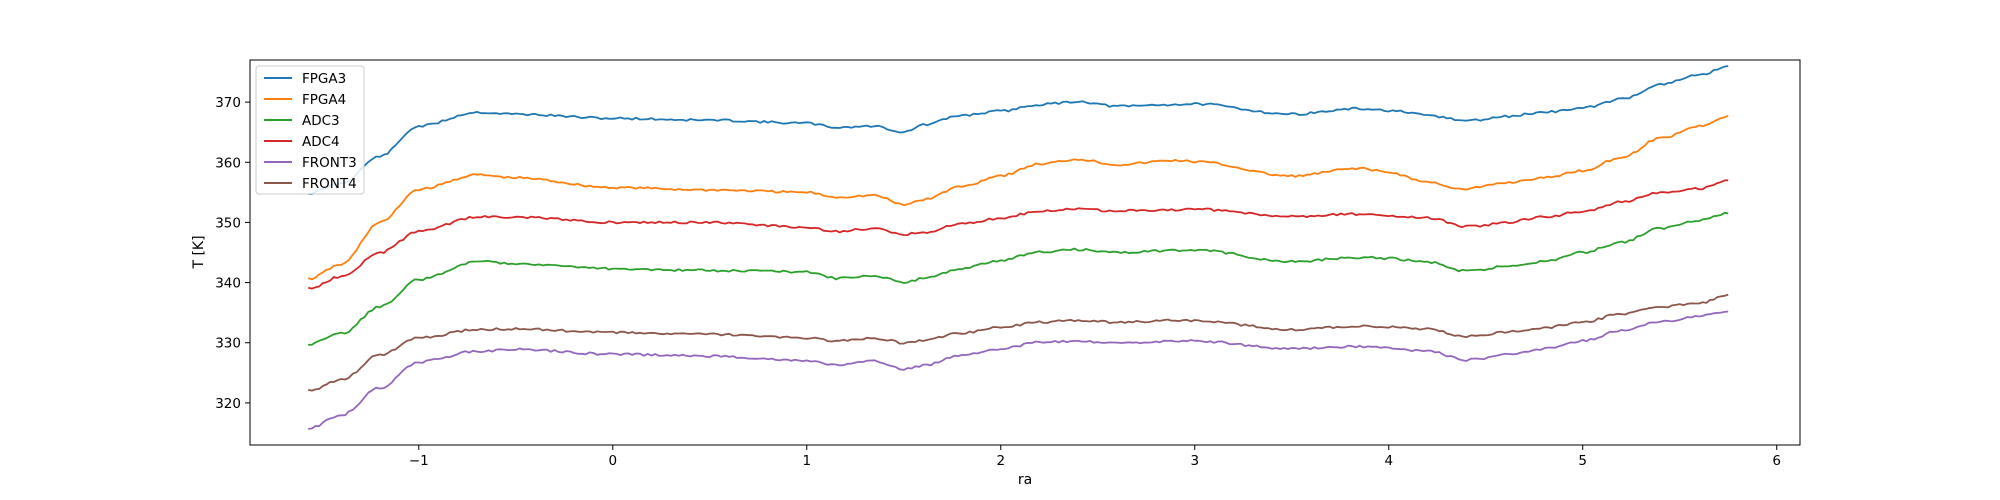 The image size is (2000, 500). I want to click on legend-label: FPGA4, so click(324, 100).